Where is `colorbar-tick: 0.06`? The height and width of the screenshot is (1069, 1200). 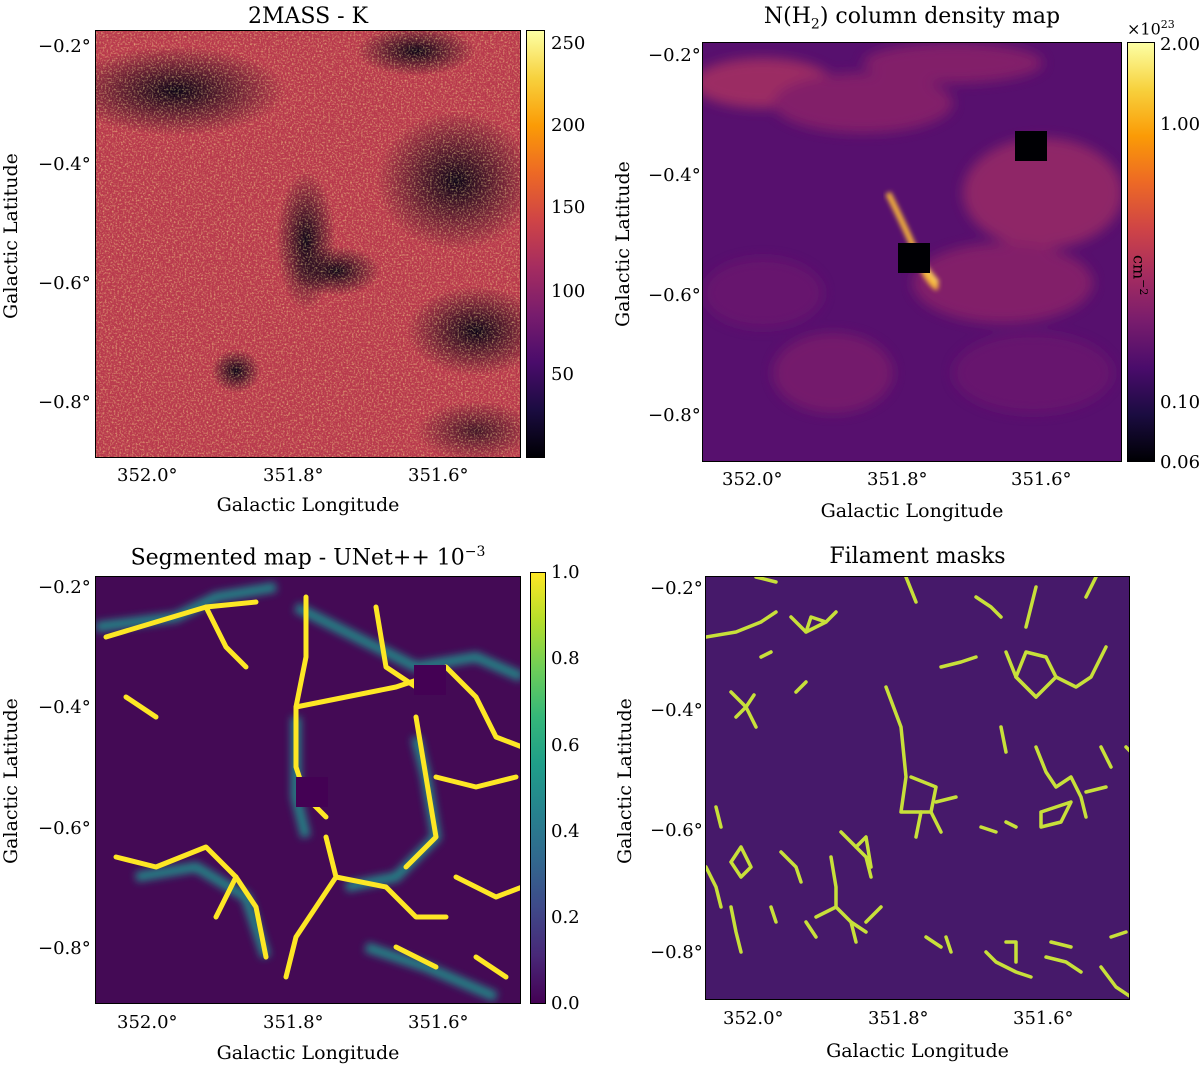
colorbar-tick: 0.06 is located at coordinates (1180, 462).